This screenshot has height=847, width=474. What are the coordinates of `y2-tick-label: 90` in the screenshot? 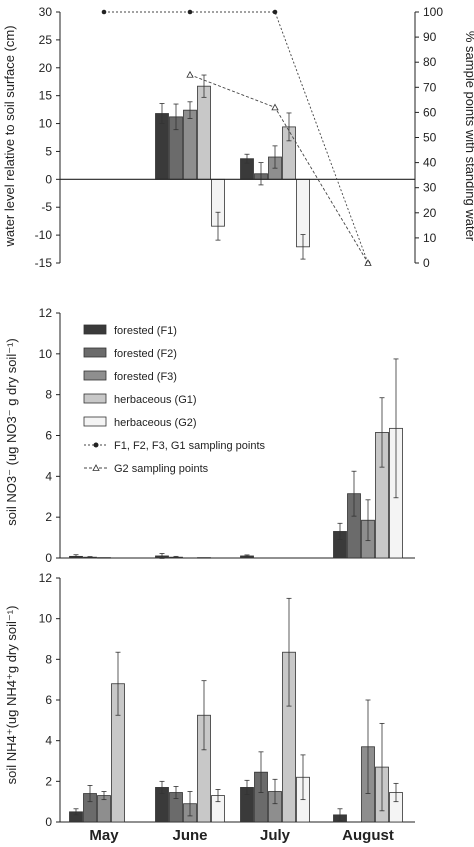 It's located at (430, 37).